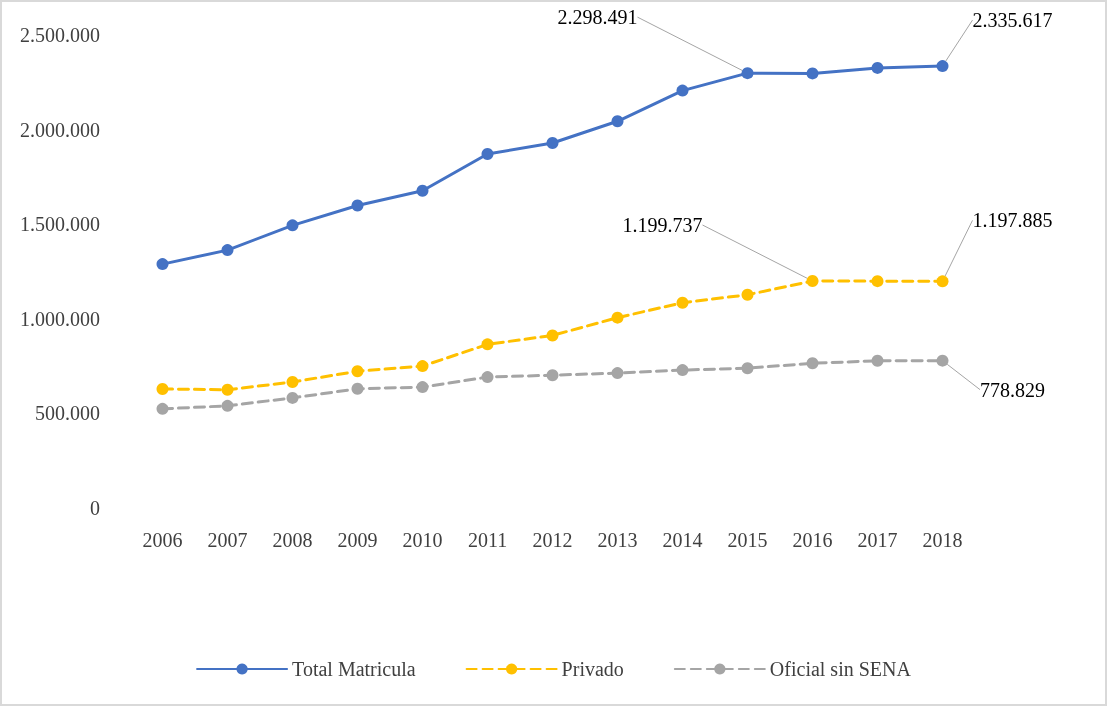  I want to click on y-tick-label: 1.000.000, so click(60, 318).